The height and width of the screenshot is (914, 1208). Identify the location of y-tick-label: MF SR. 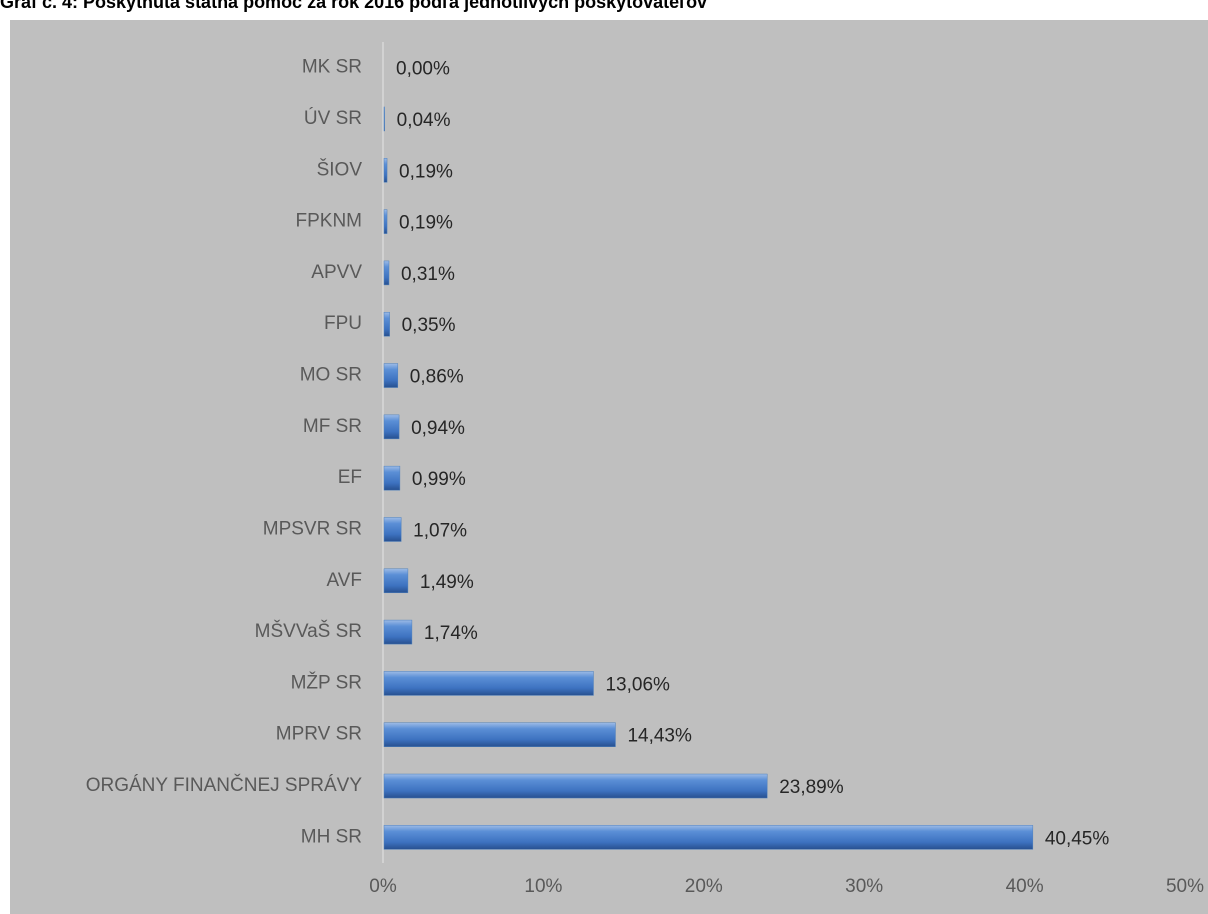
(332, 426).